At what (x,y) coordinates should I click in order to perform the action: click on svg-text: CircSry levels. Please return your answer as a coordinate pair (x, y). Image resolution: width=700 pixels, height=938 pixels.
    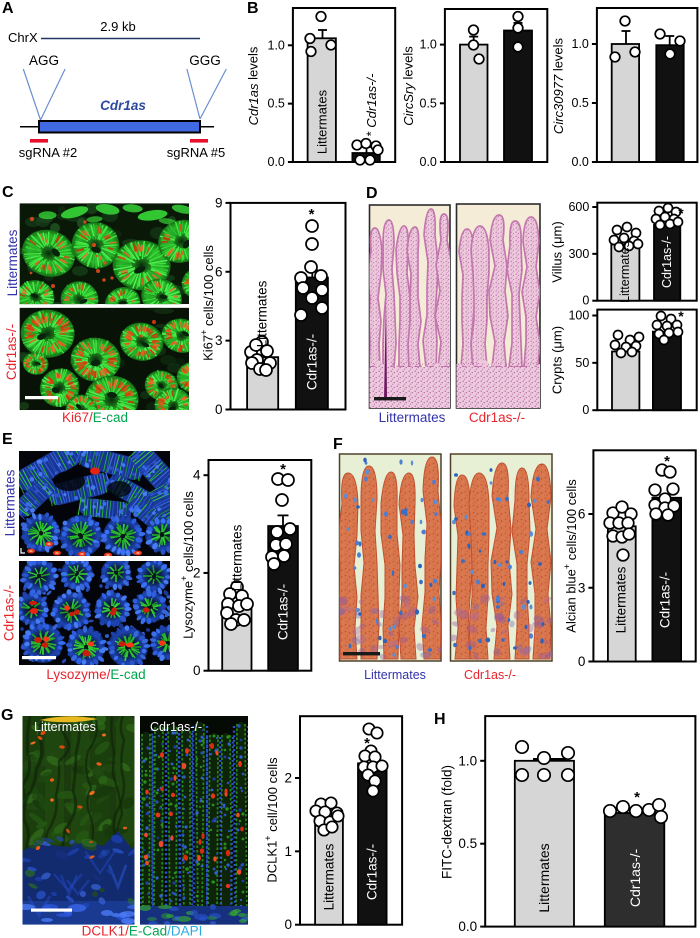
    Looking at the image, I should click on (408, 86).